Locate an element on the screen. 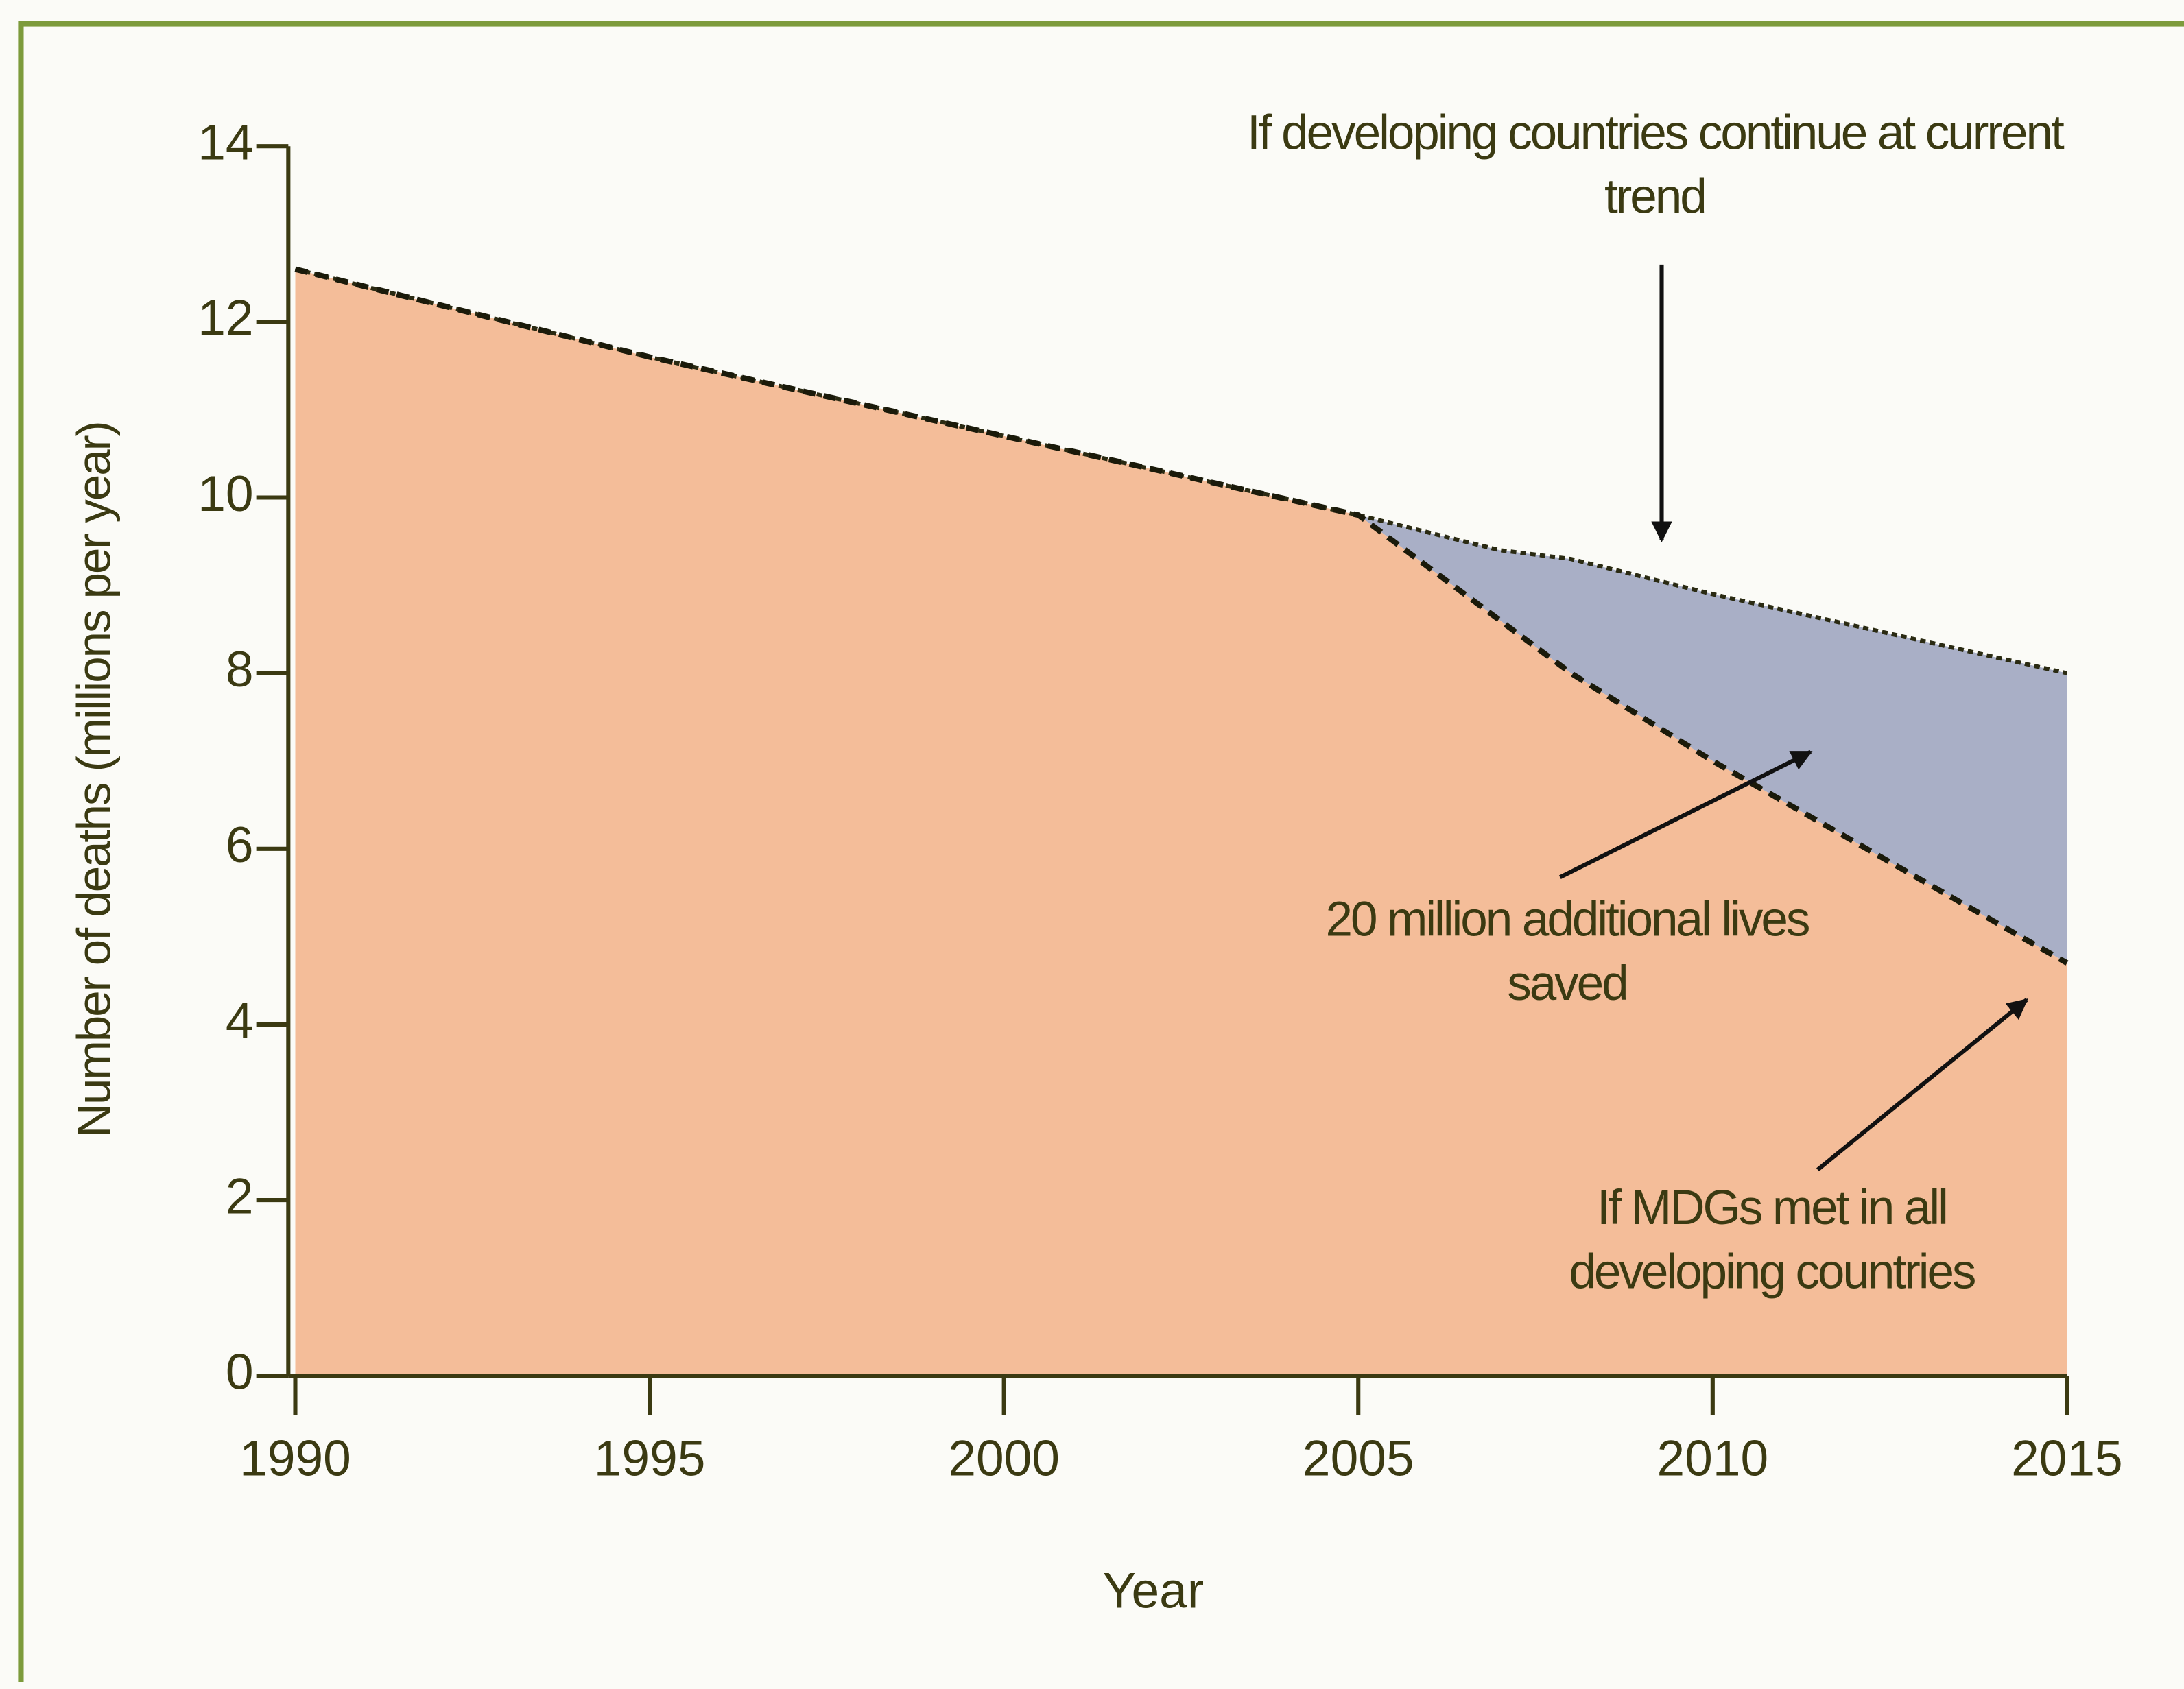 The height and width of the screenshot is (1689, 2184). annotation: If MDGs met in all developing countries is located at coordinates (1772, 1239).